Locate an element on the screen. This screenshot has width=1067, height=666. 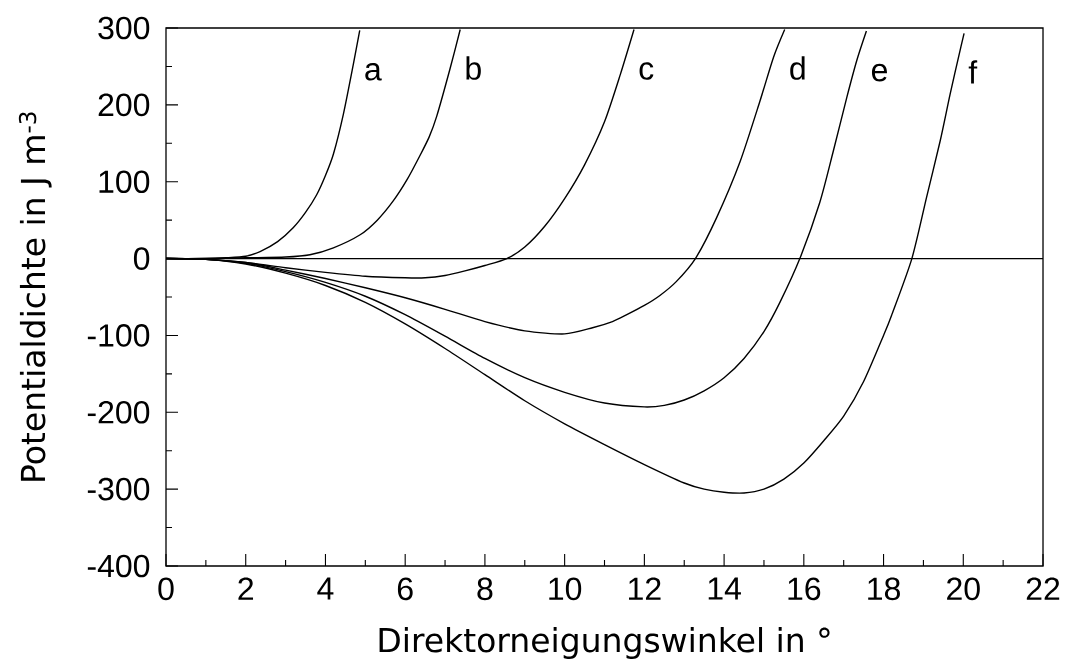
x-tick-label: 2 is located at coordinates (246, 588).